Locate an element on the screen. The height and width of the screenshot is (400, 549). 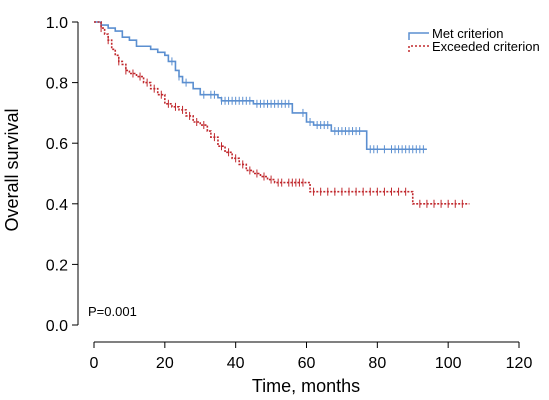
x-ticks: 0 20 40 60 80 100 120 is located at coordinates (311, 357).